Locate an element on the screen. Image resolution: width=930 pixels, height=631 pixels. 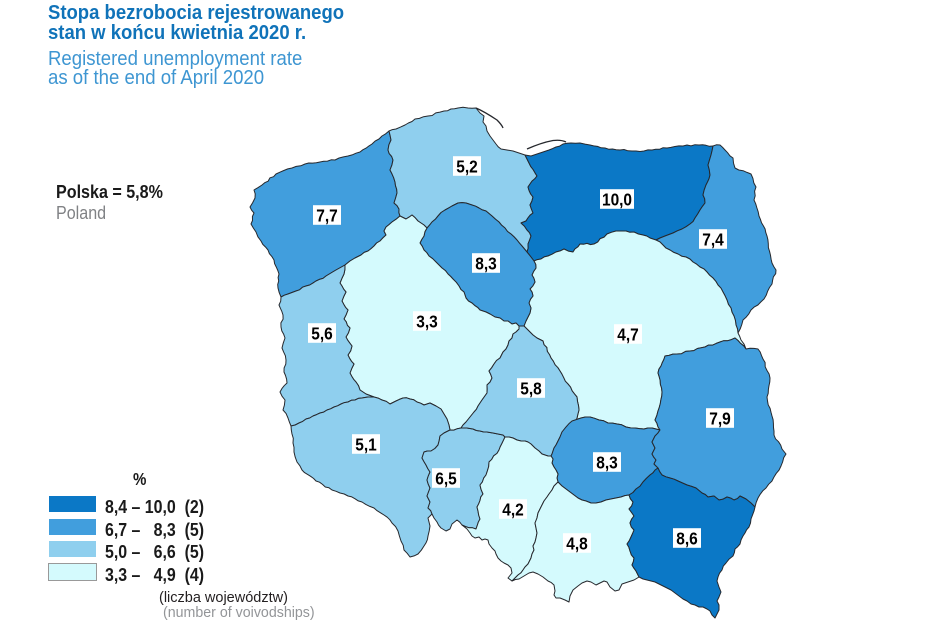
svg-text: 5,1 is located at coordinates (366, 444).